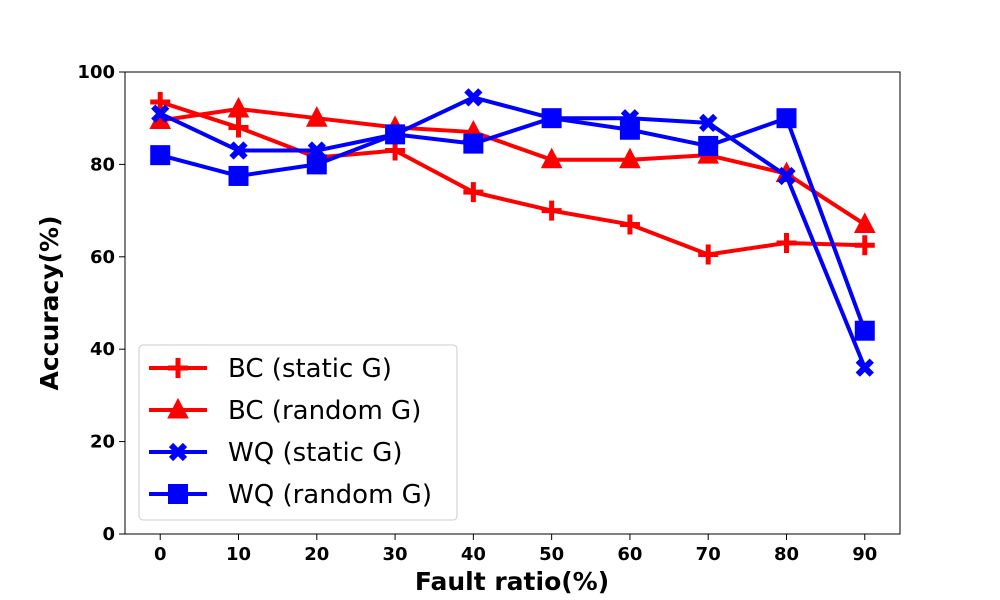  Describe the element at coordinates (512, 166) in the screenshot. I see `series-line` at that location.